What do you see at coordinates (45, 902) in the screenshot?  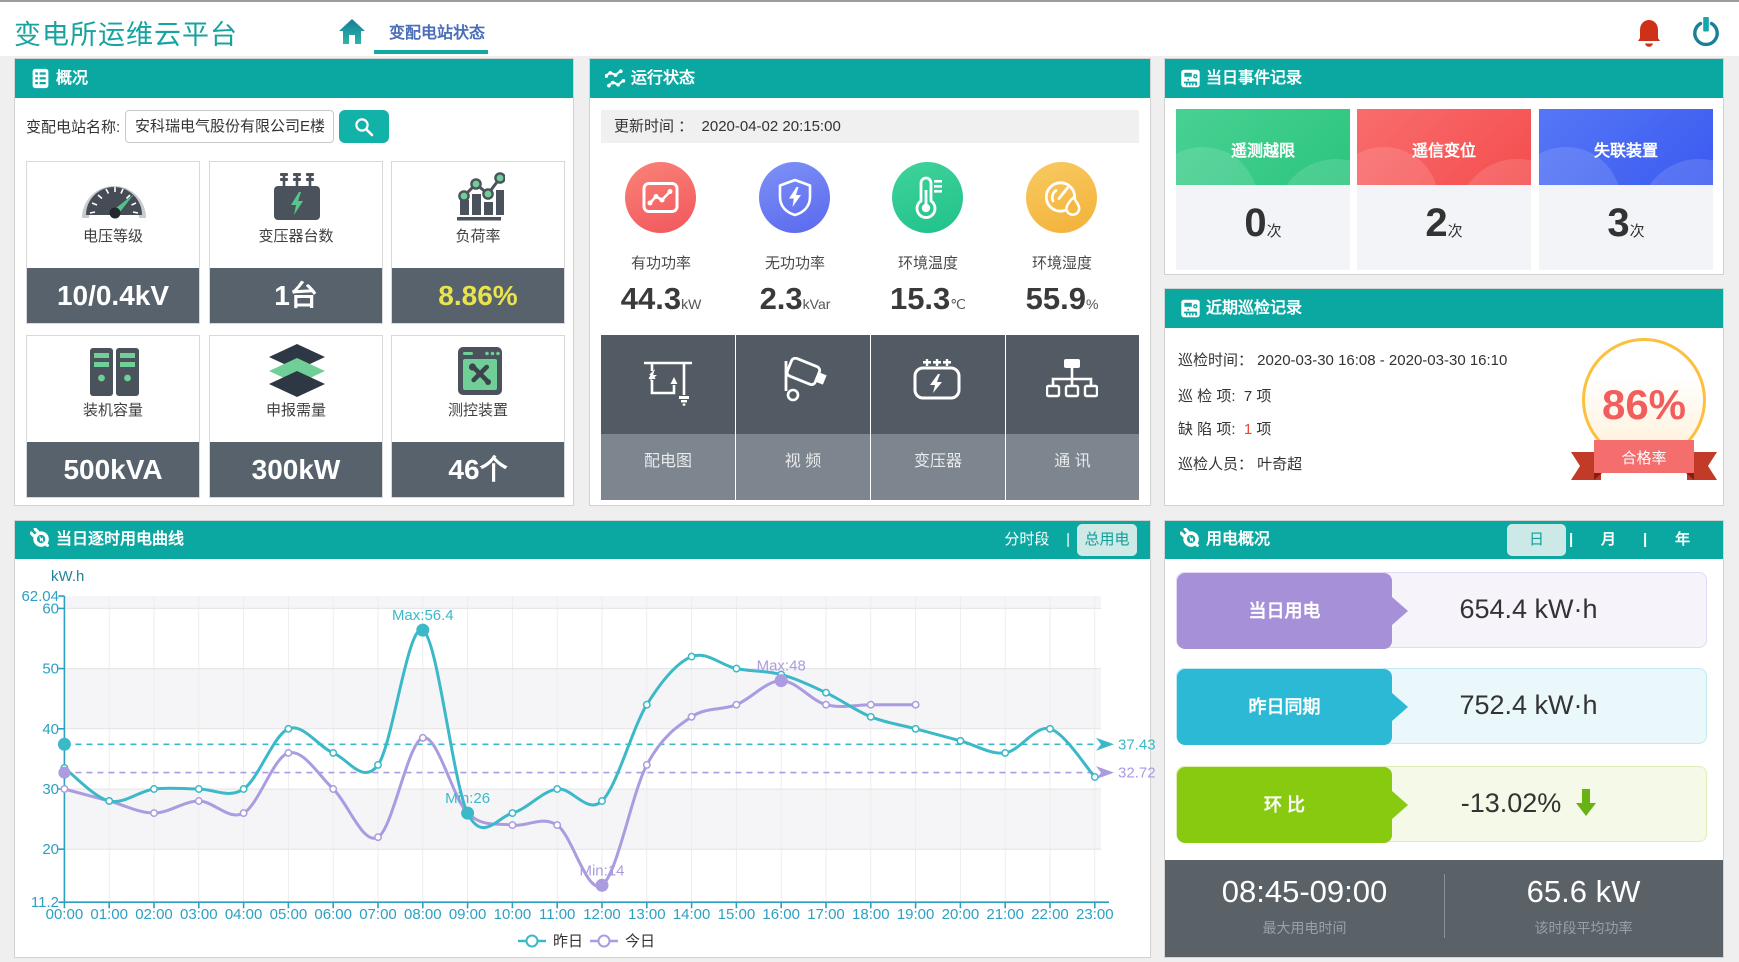 I see `svg-text: 11.2` at bounding box center [45, 902].